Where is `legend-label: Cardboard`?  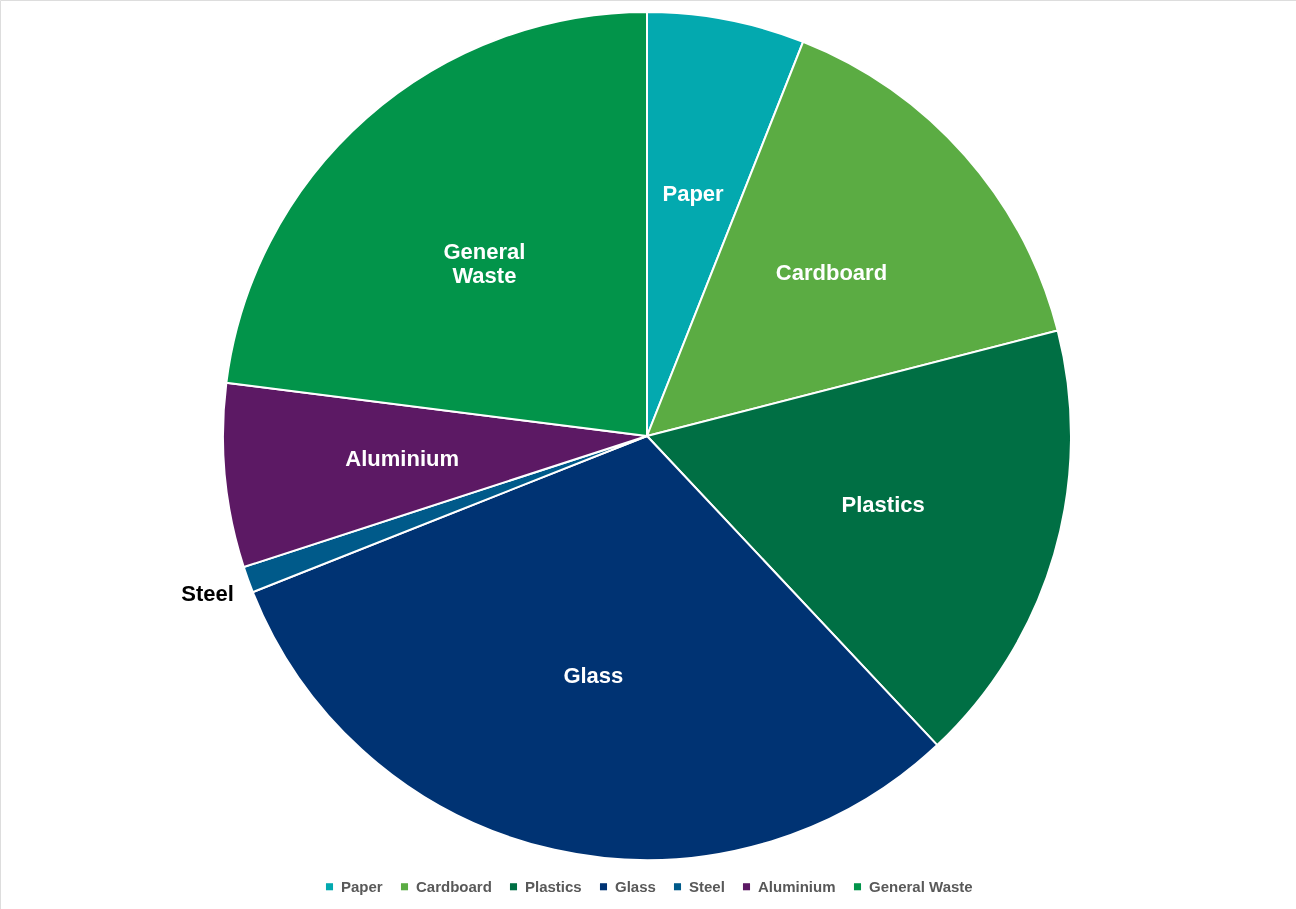
legend-label: Cardboard is located at coordinates (454, 886).